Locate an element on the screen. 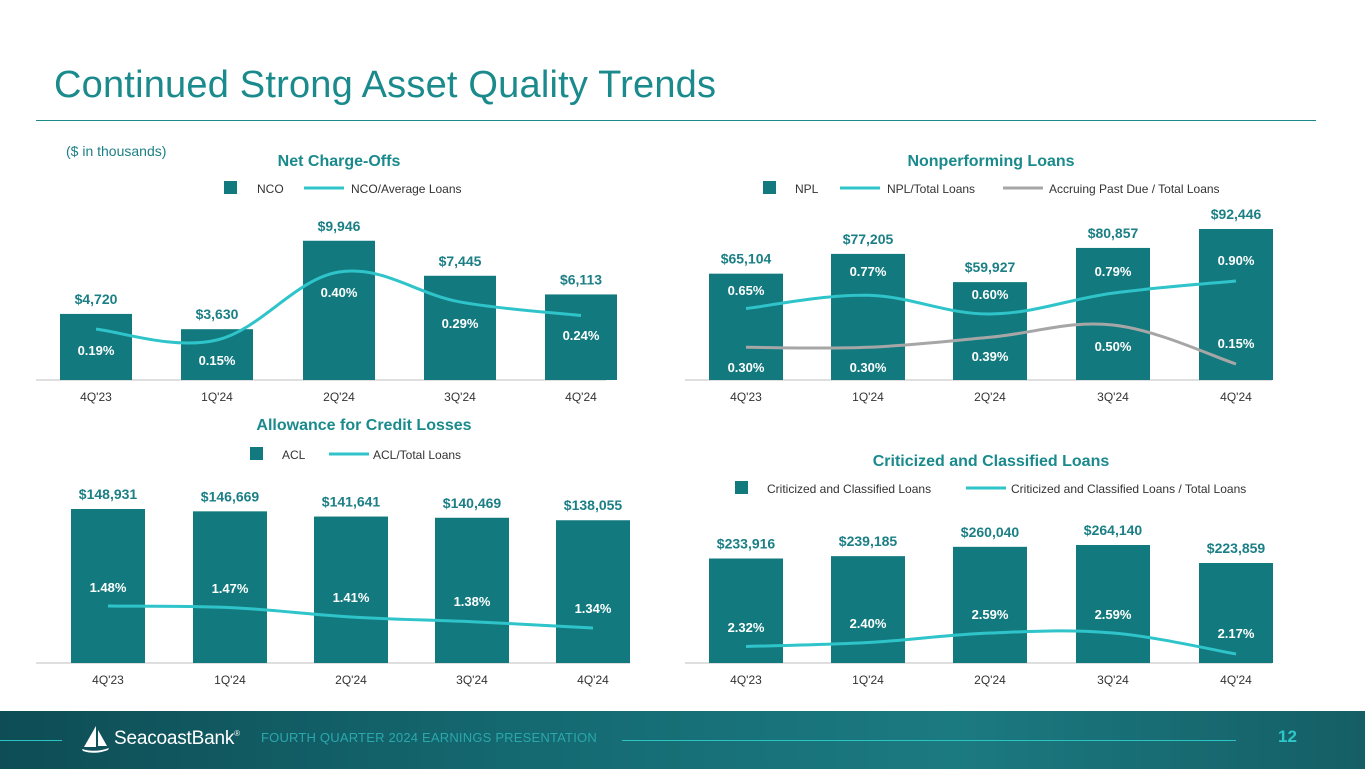  acl-legend-swatch-bar is located at coordinates (256, 453).